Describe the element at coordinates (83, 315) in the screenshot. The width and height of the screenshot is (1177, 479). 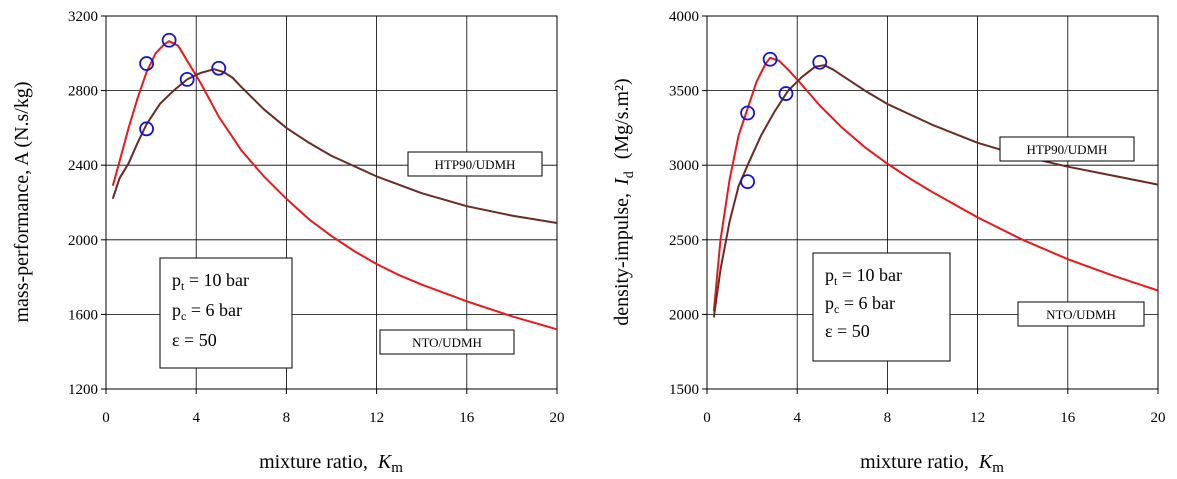
I see `y-tick-label: 1600` at that location.